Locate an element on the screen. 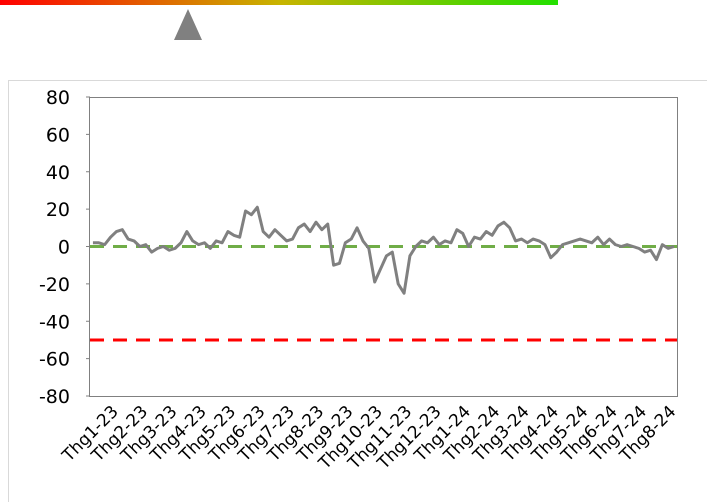 This screenshot has width=707, height=502. y-tick-label: 80 is located at coordinates (58, 98).